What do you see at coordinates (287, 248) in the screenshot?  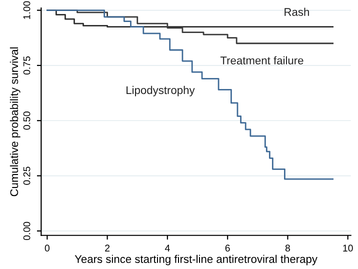 I see `x-tick-label: 8` at bounding box center [287, 248].